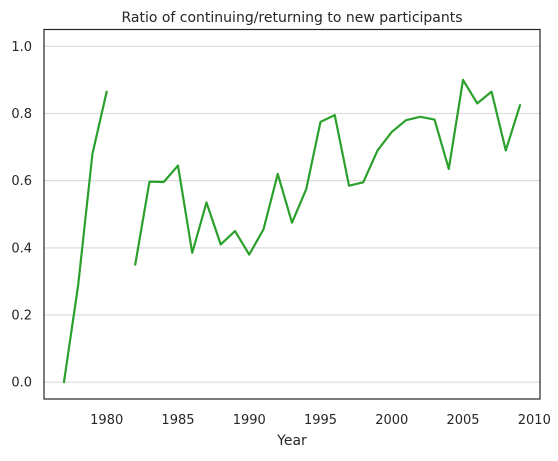 This screenshot has height=461, width=558. What do you see at coordinates (21, 248) in the screenshot?
I see `y-tick-label: 0.4` at bounding box center [21, 248].